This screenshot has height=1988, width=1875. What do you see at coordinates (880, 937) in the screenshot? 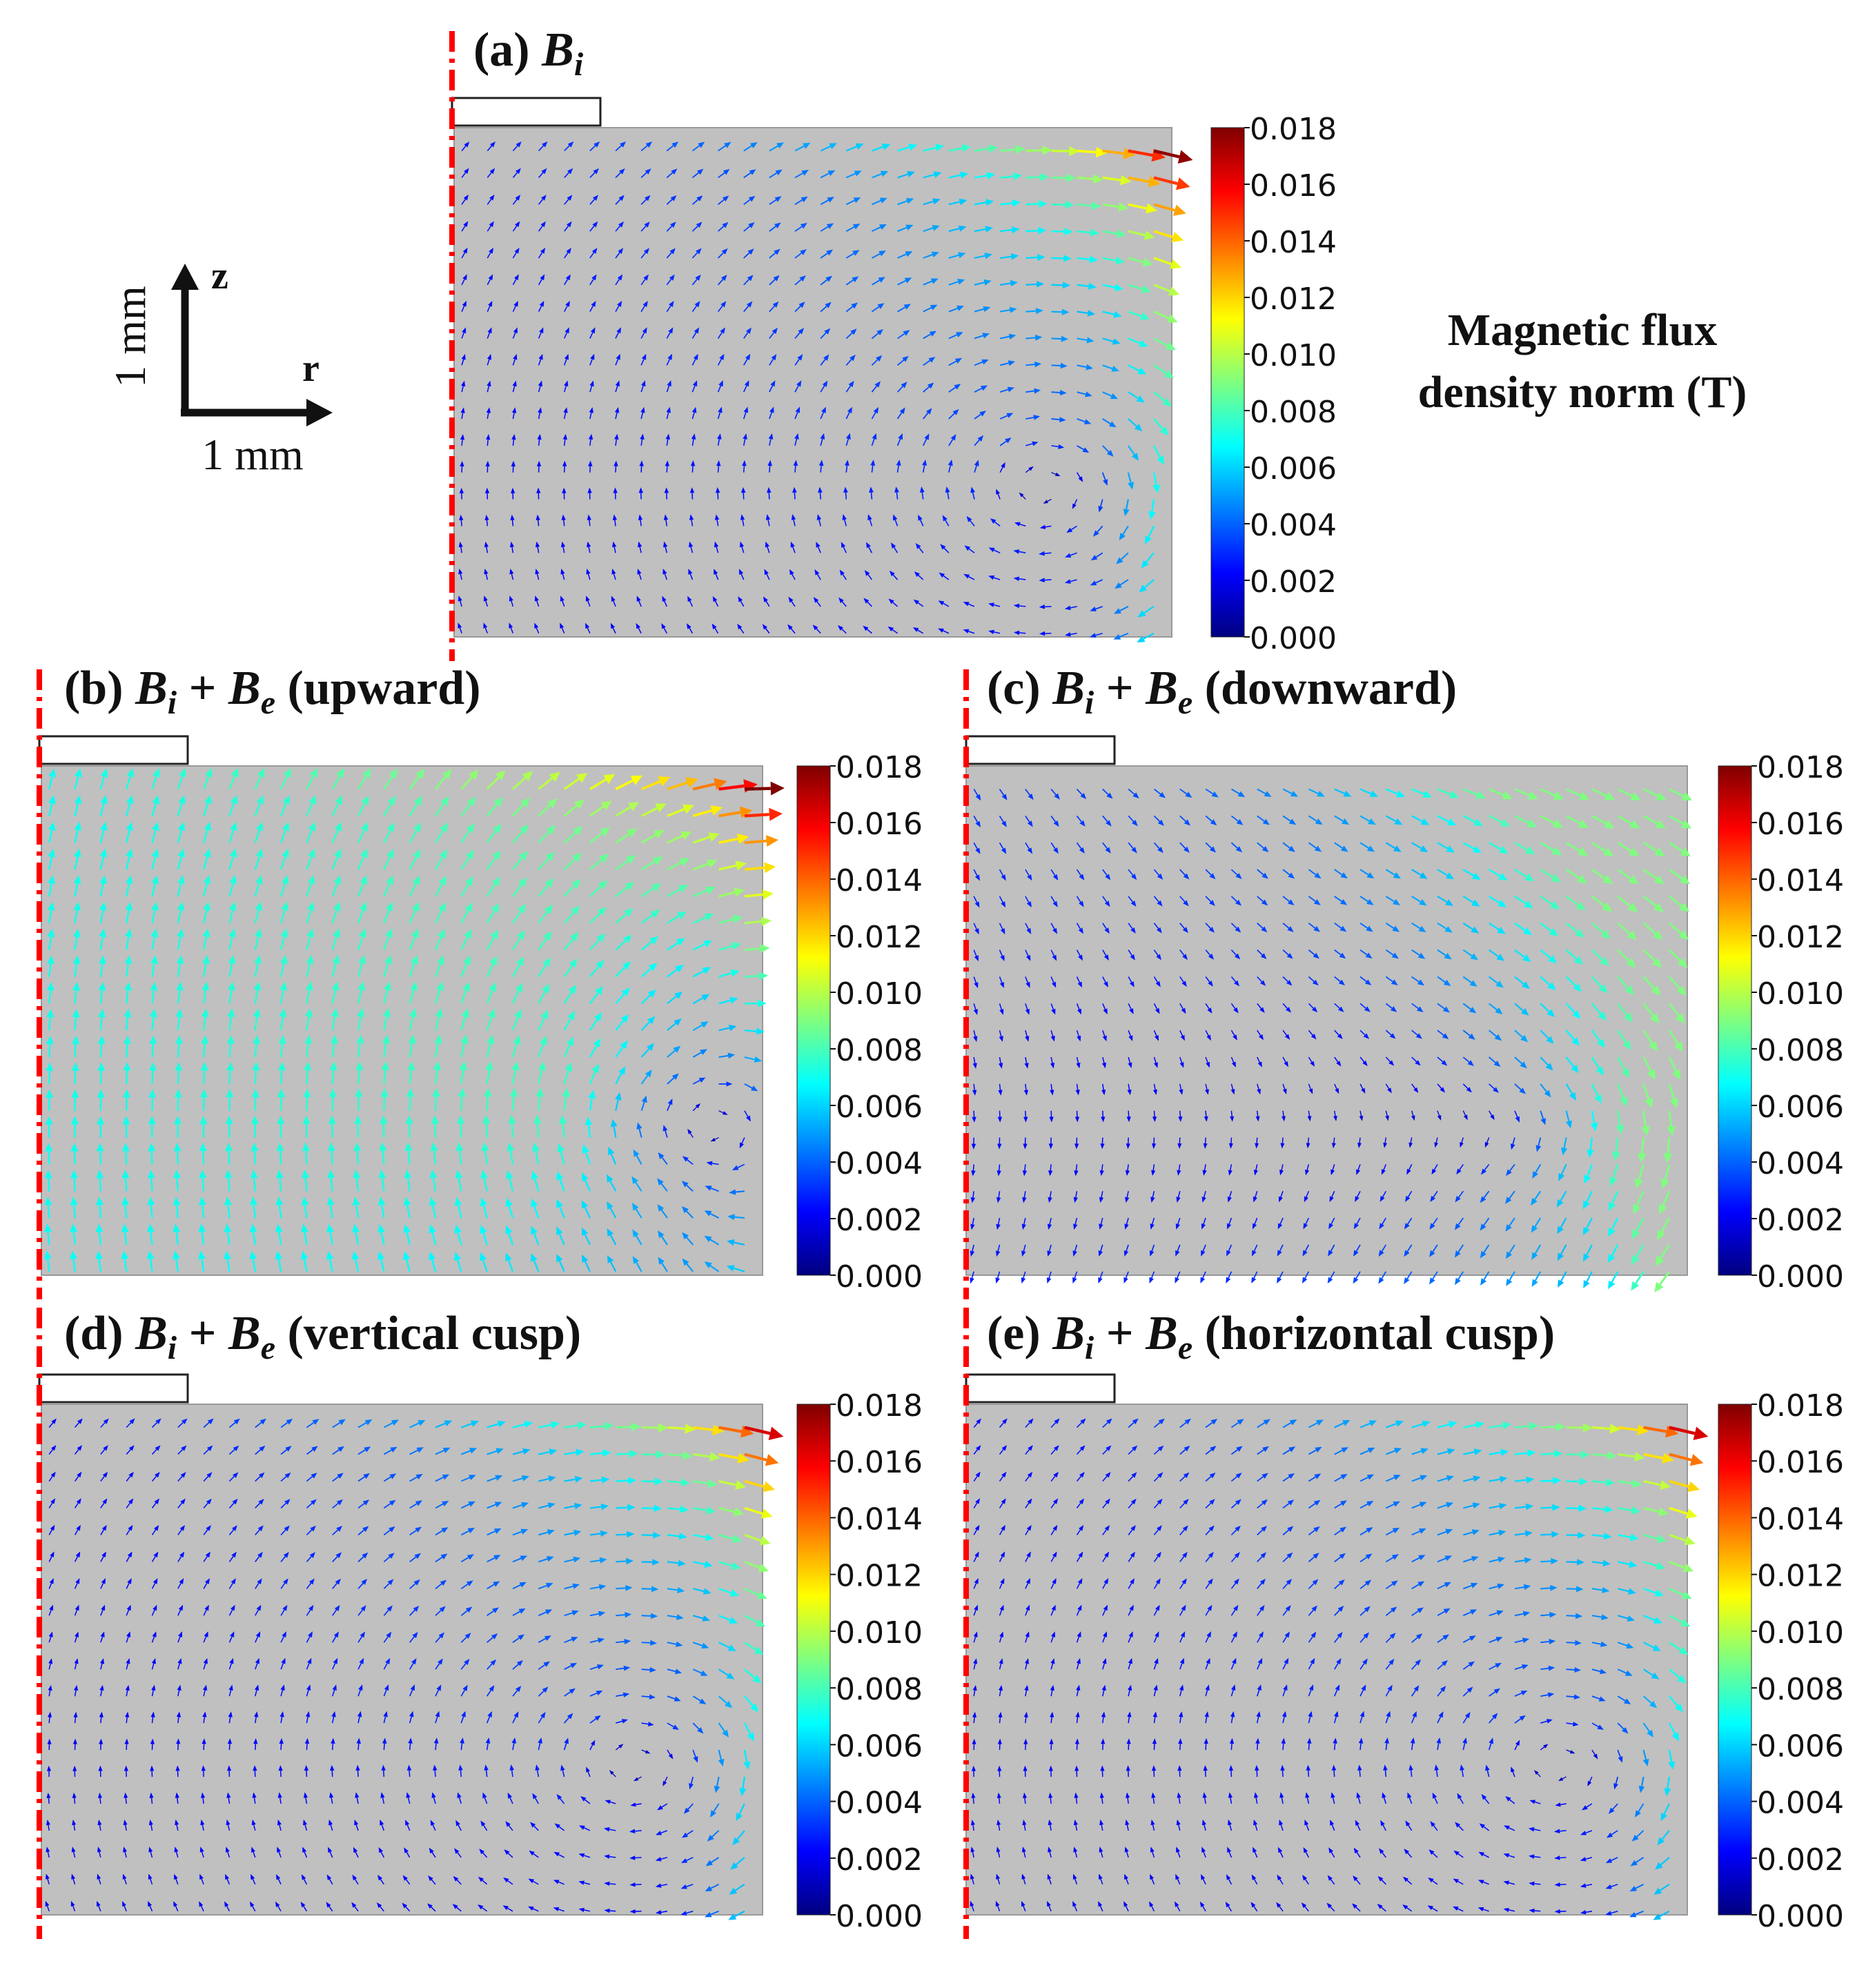
I see `colorbar-tick-label: 0.012` at bounding box center [880, 937].